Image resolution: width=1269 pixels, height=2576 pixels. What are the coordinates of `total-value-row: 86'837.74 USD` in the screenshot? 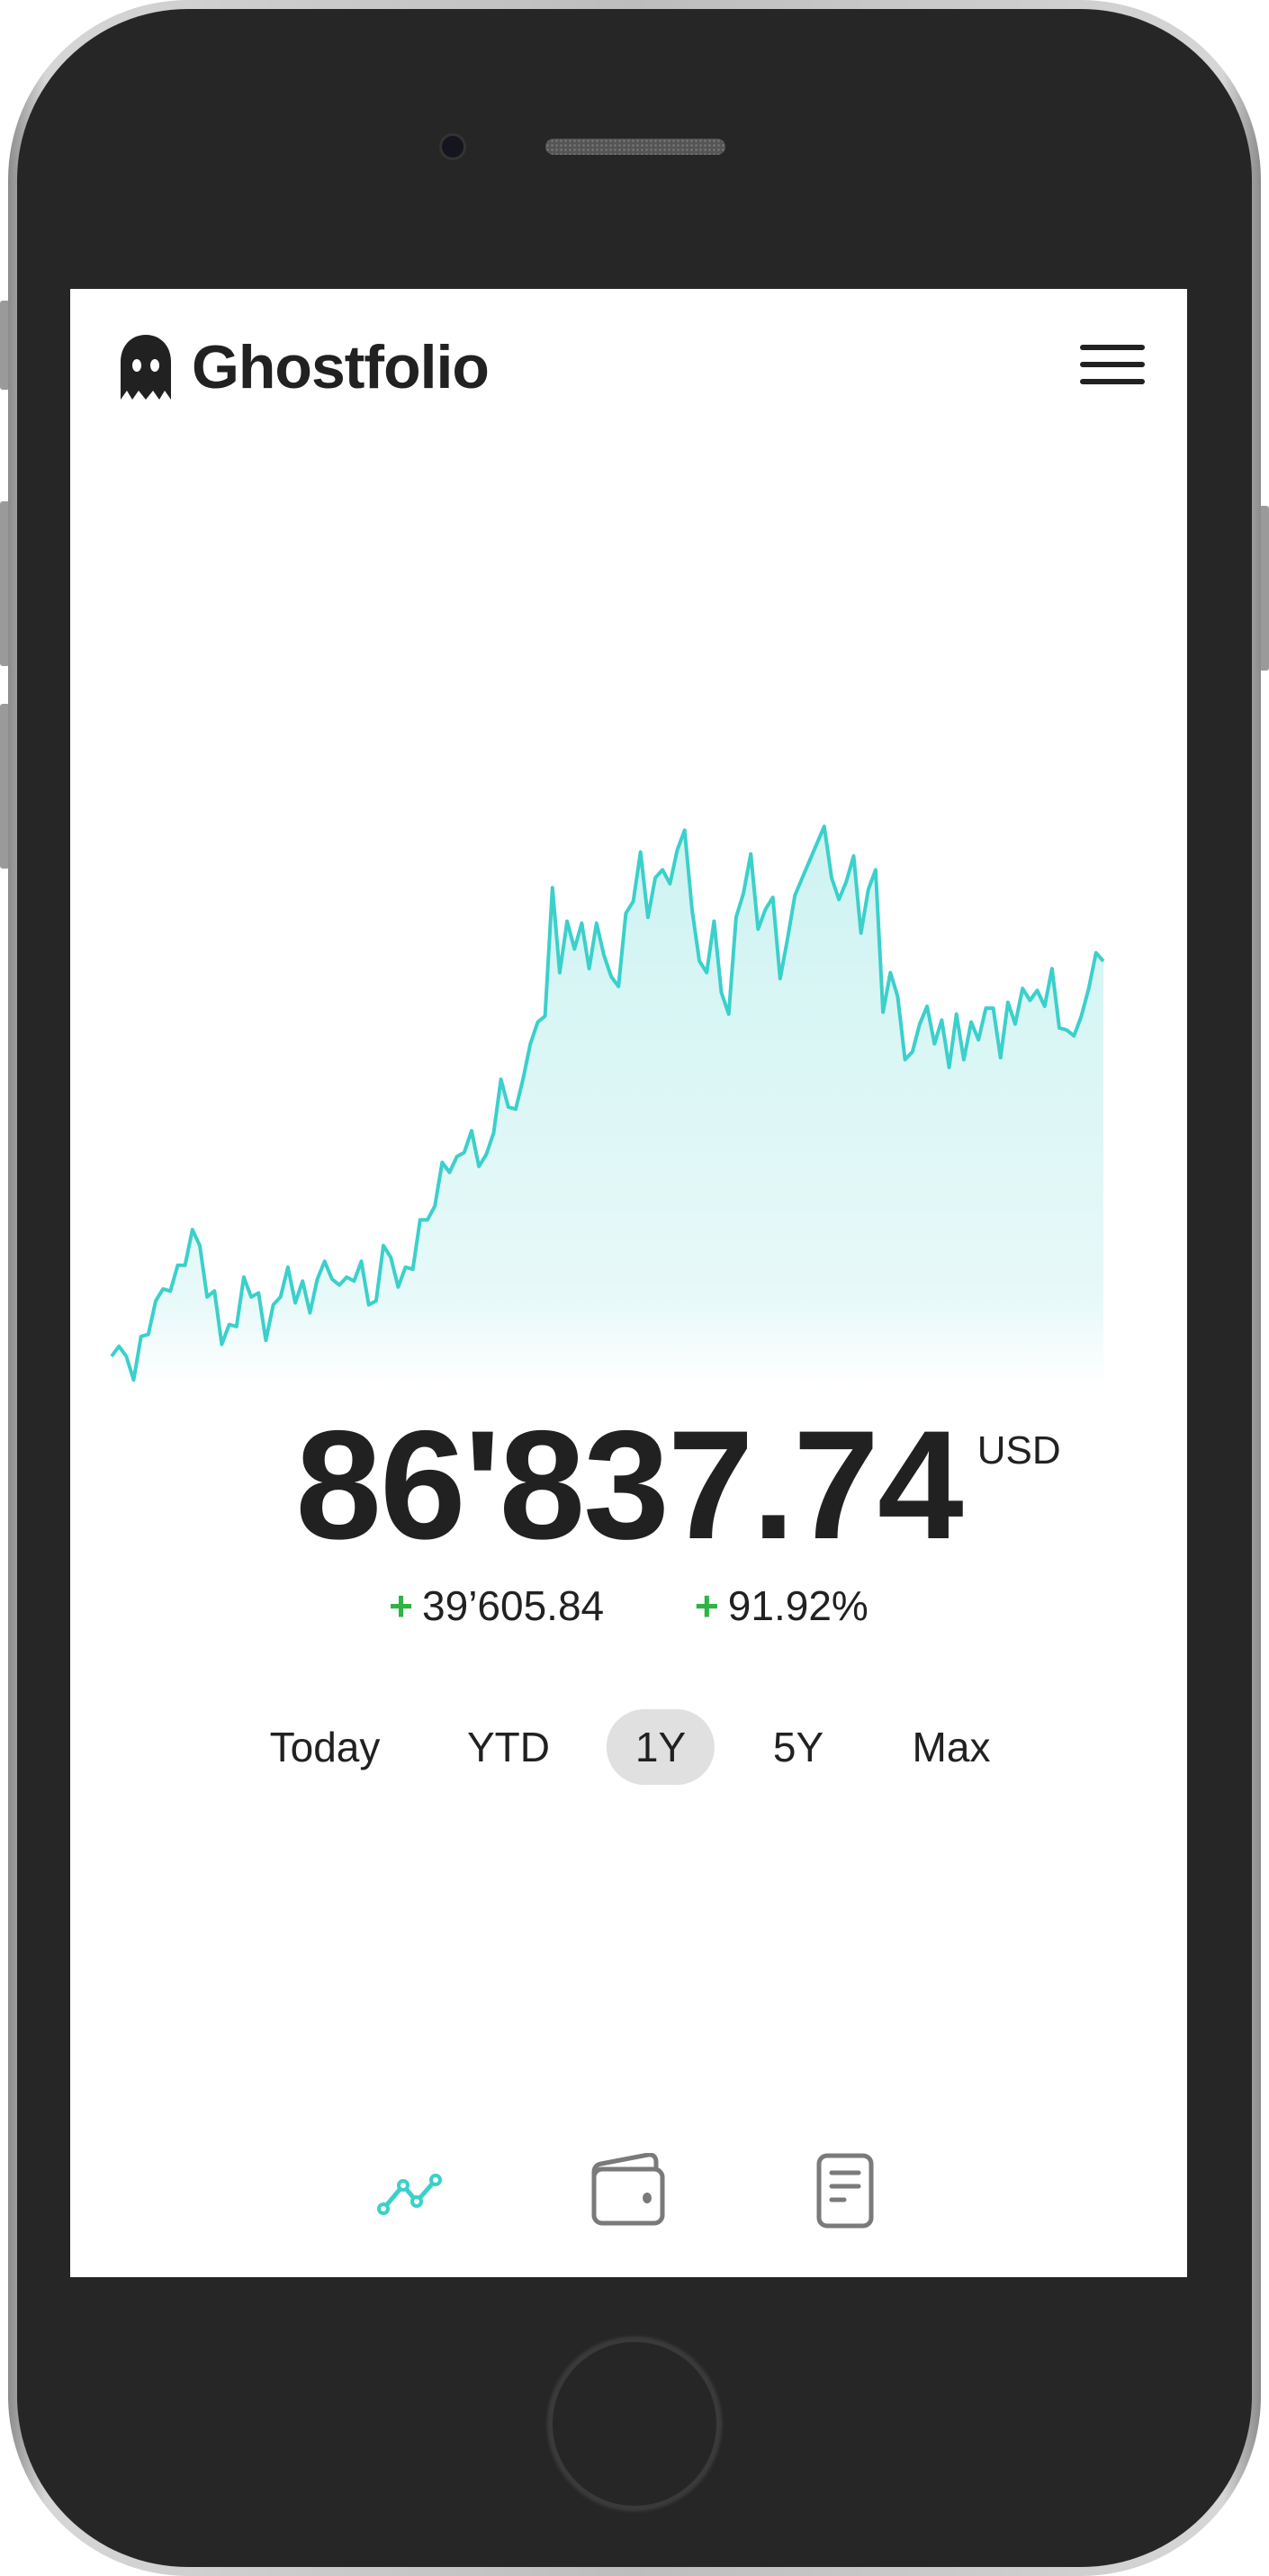 It's located at (628, 1485).